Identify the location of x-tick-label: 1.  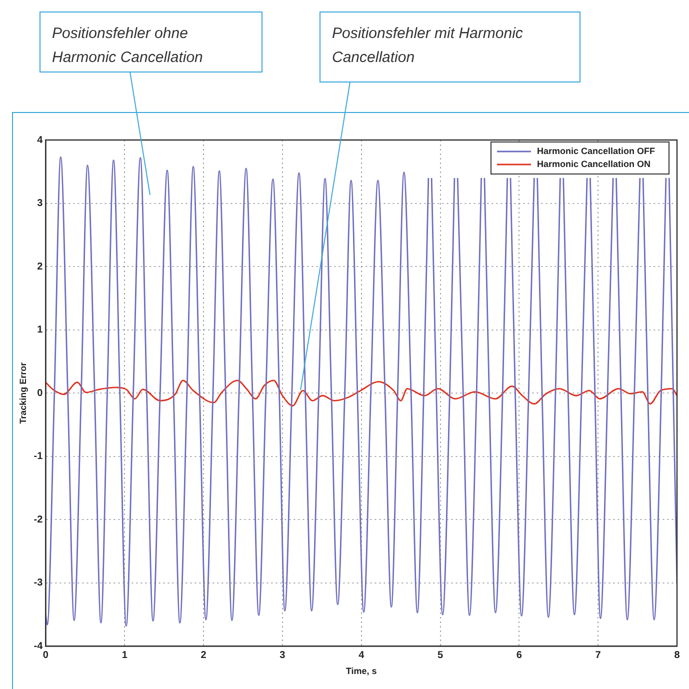
(125, 655).